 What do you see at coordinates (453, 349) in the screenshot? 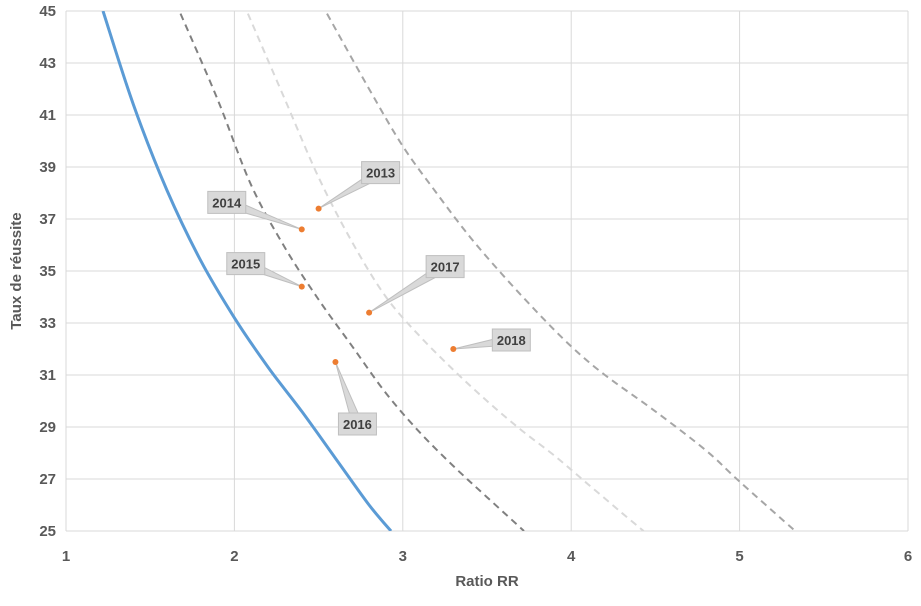
I see `data-point-2018` at bounding box center [453, 349].